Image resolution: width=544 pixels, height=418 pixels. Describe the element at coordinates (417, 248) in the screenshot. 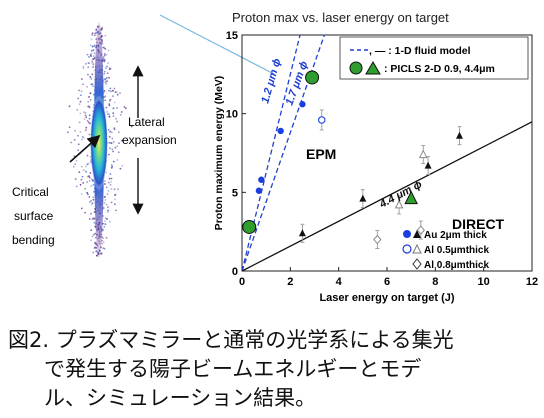

I see `legend-open-triangle-icon` at that location.